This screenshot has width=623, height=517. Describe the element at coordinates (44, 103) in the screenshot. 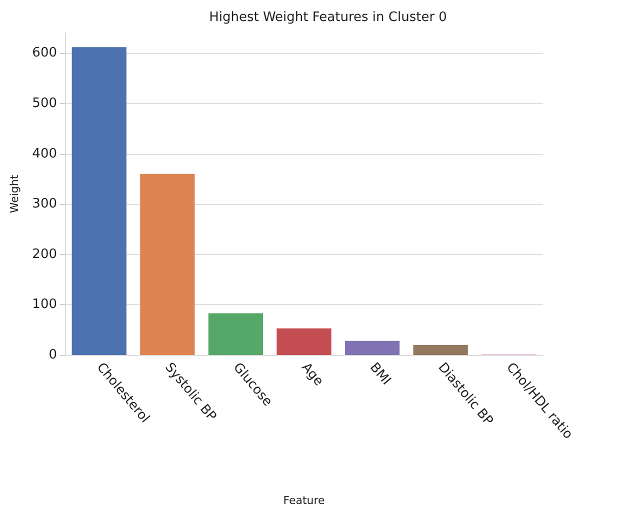

I see `y-tick-label: 500` at that location.